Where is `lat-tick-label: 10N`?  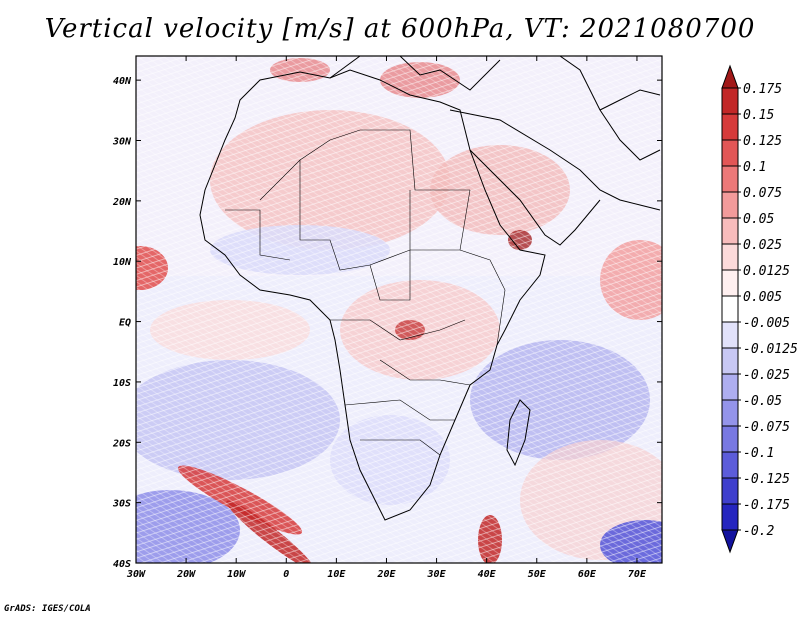
lat-tick-label: 10N is located at coordinates (122, 262).